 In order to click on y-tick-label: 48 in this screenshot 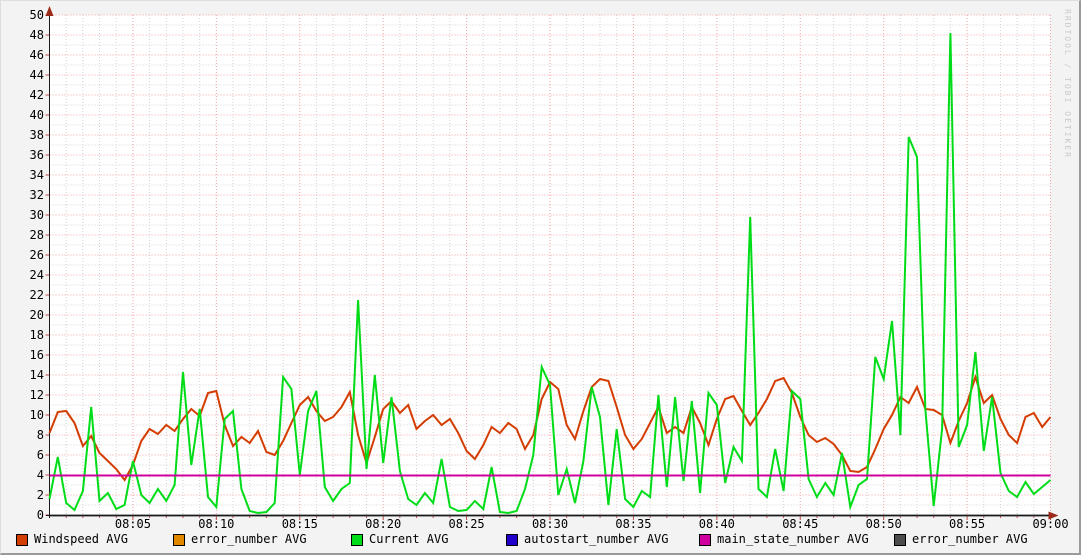, I will do `click(37, 35)`.